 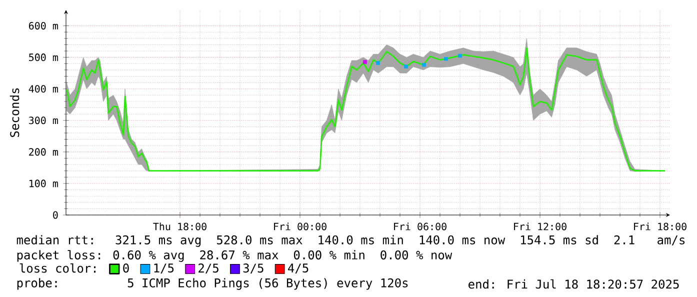 What do you see at coordinates (43, 152) in the screenshot?
I see `y-tick-label: 200 m` at bounding box center [43, 152].